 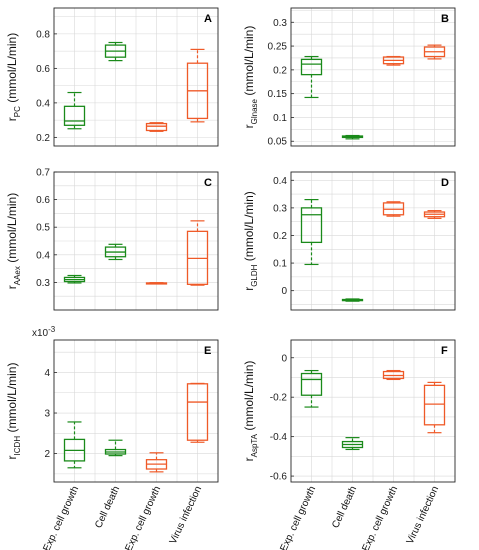 I want to click on y-tick-label: 0.7, so click(x=43, y=173).